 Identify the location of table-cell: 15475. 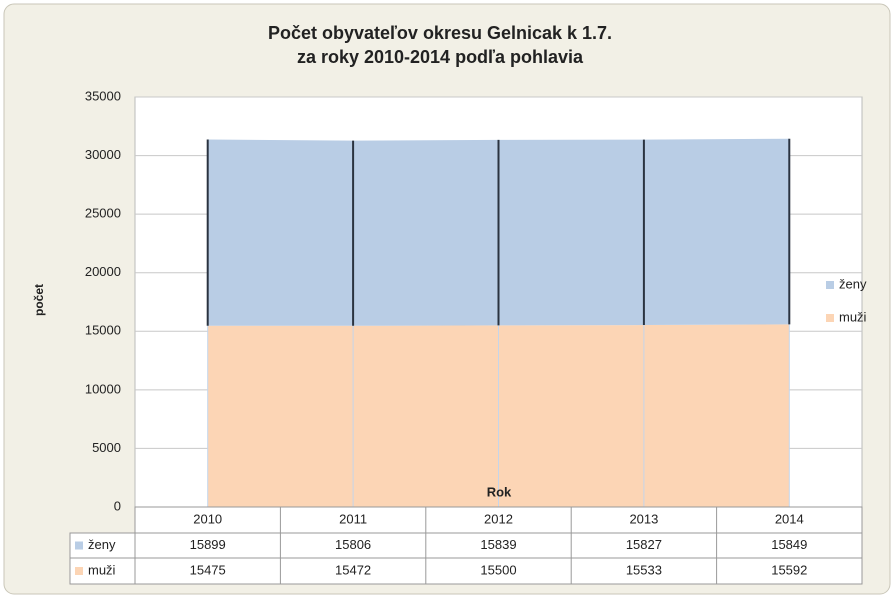
(208, 569).